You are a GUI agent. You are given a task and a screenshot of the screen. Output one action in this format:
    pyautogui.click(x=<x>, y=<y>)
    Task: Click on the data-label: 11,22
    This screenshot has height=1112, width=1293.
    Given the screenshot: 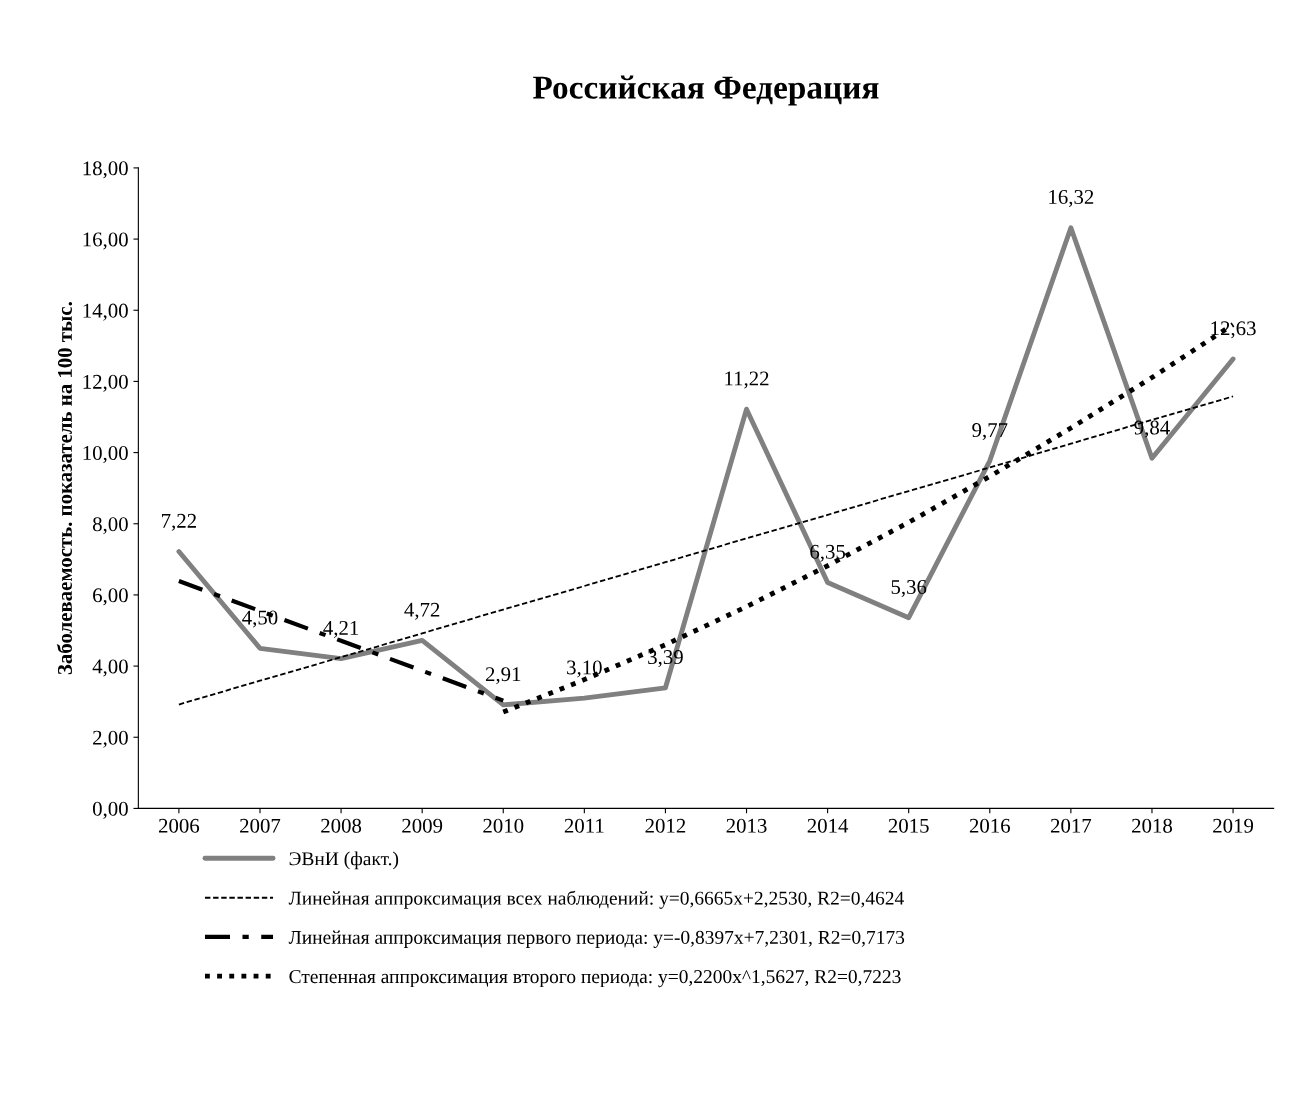 What is the action you would take?
    pyautogui.click(x=747, y=380)
    